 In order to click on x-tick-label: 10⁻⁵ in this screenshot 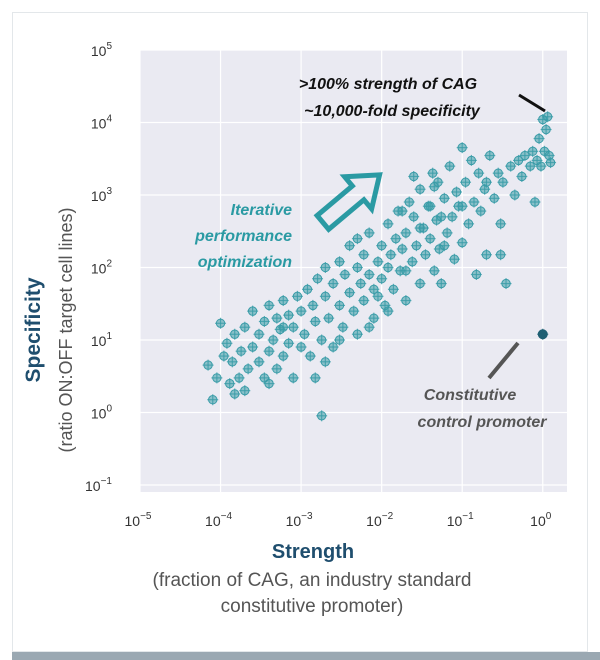, I will do `click(138, 520)`.